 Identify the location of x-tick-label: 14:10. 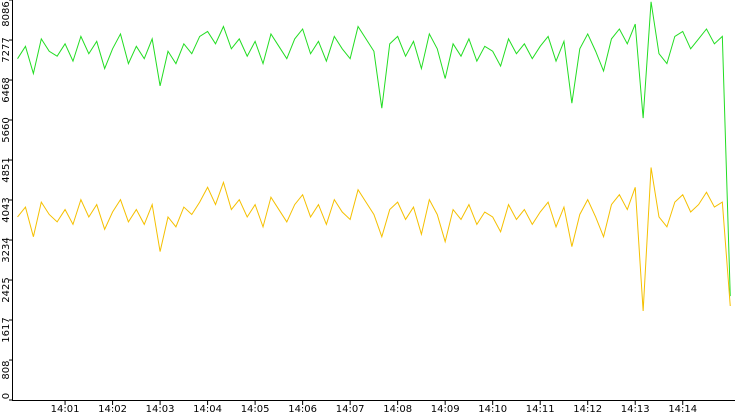
(492, 409).